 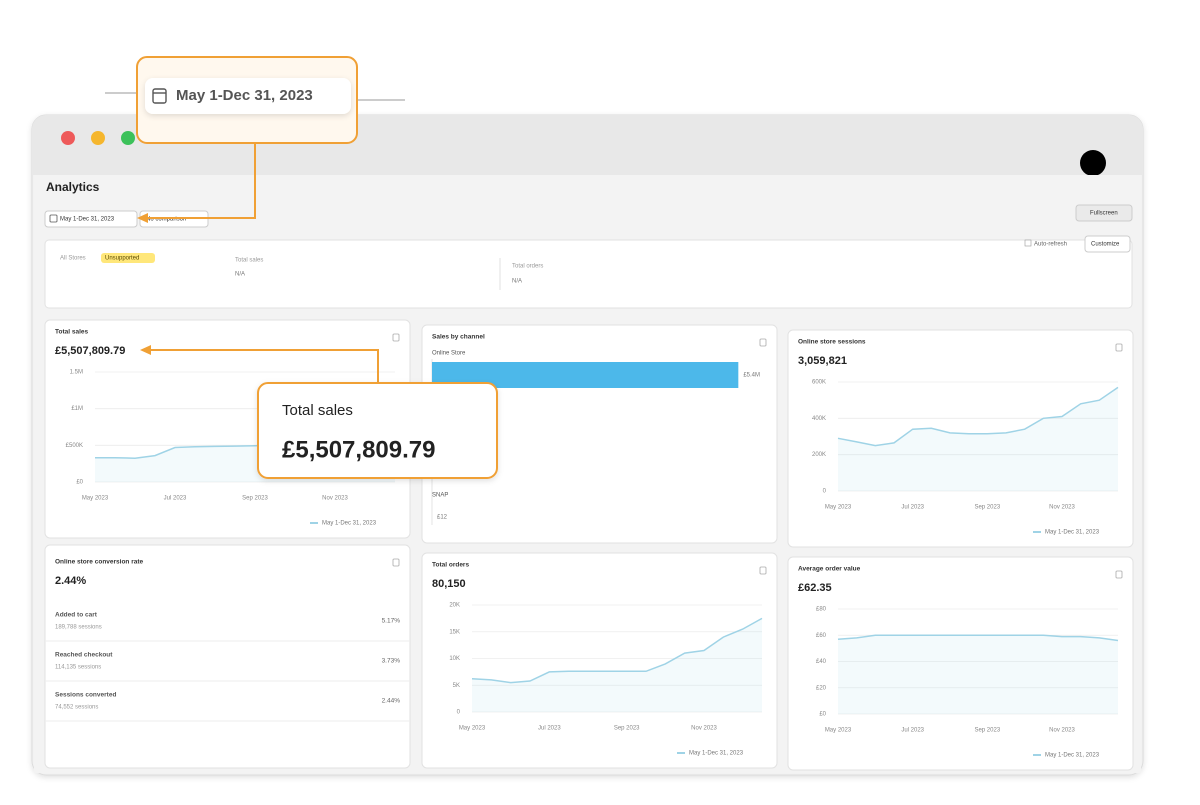 What do you see at coordinates (74, 446) in the screenshot?
I see `y-tick-label: £500K` at bounding box center [74, 446].